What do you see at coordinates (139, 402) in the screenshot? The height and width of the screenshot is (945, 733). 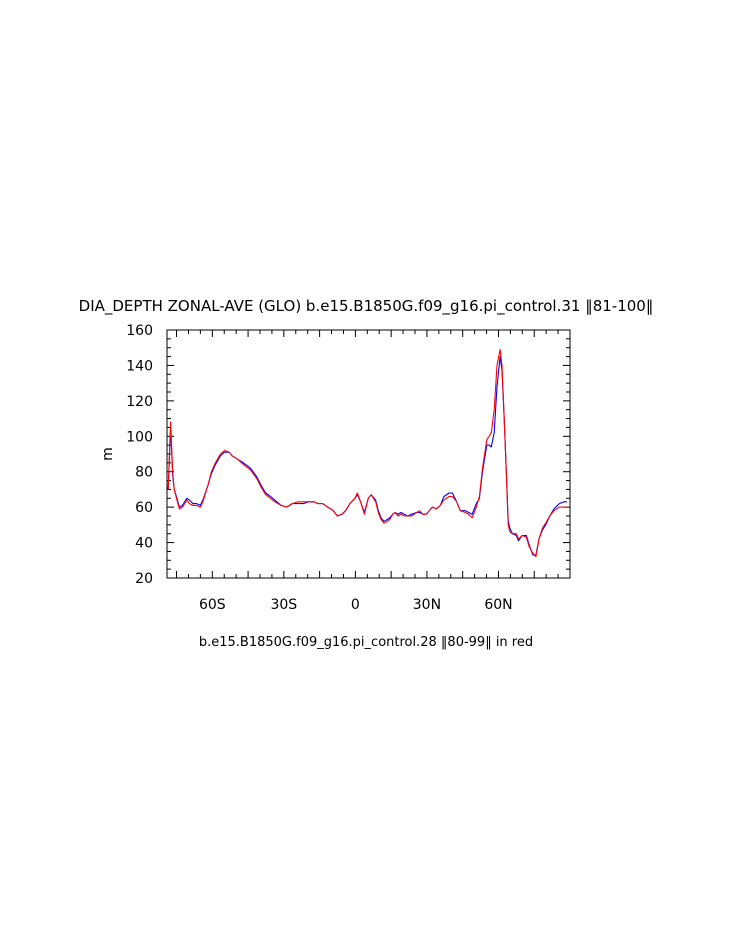 I see `y-tick-label: 120` at bounding box center [139, 402].